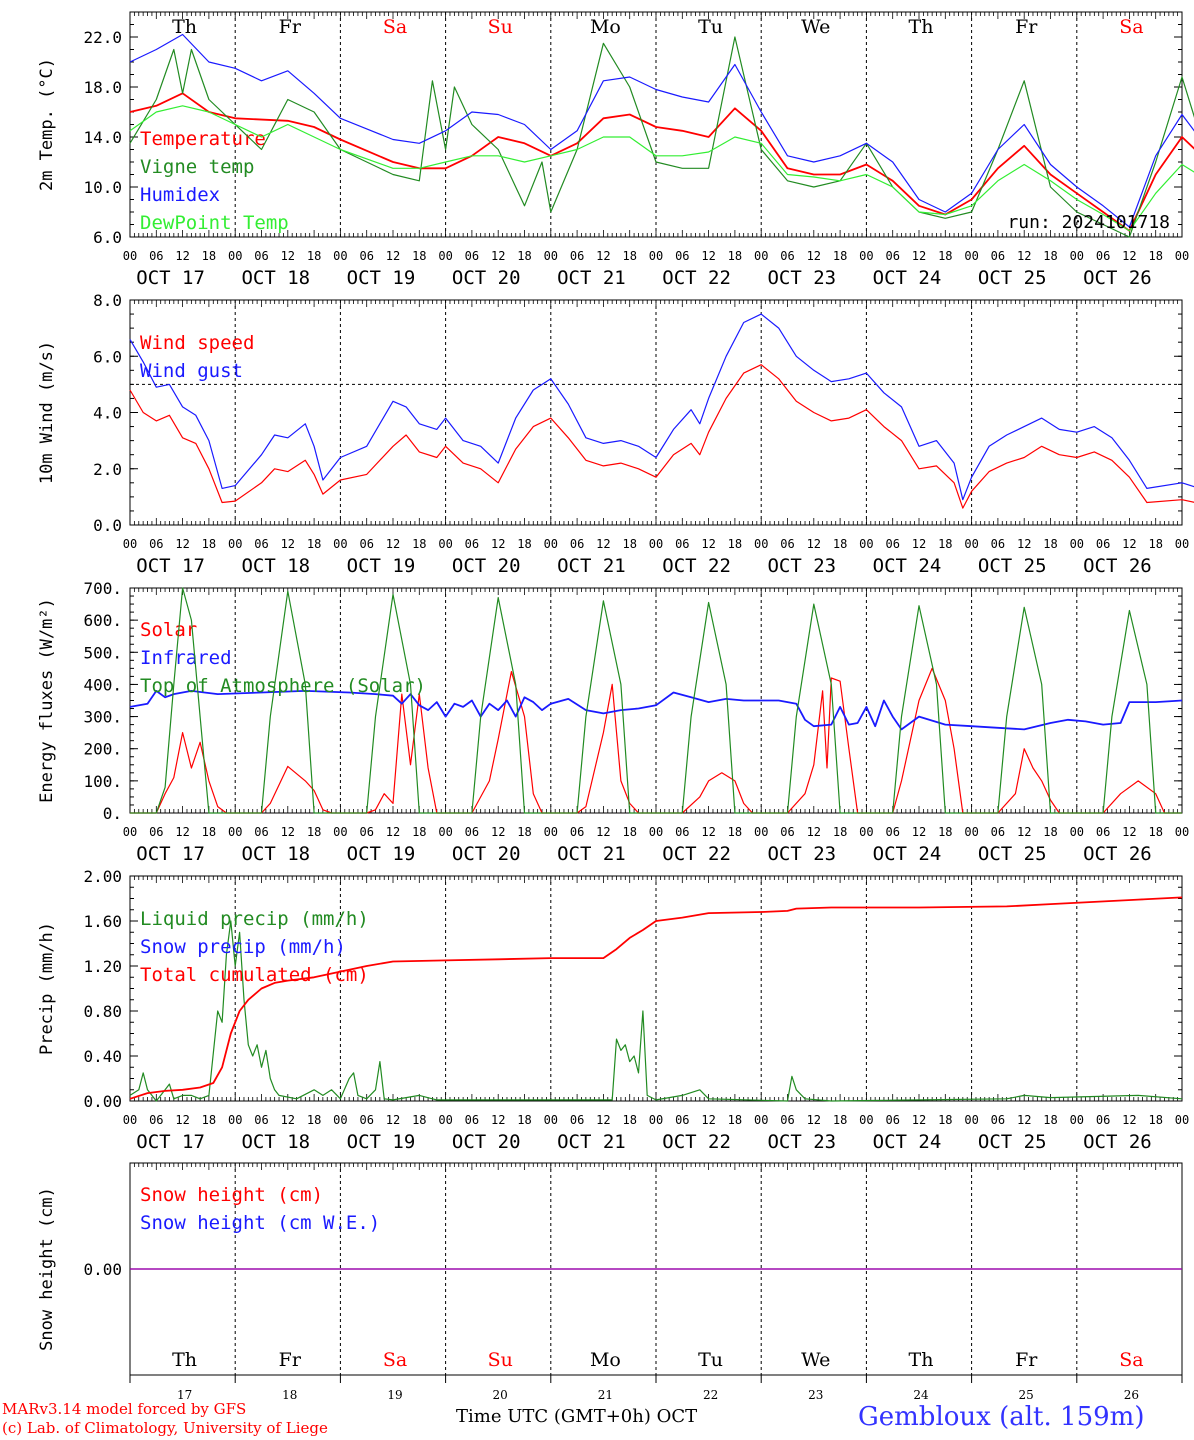 The width and height of the screenshot is (1194, 1440). What do you see at coordinates (102, 588) in the screenshot?
I see `y-tick-label: 700.` at bounding box center [102, 588].